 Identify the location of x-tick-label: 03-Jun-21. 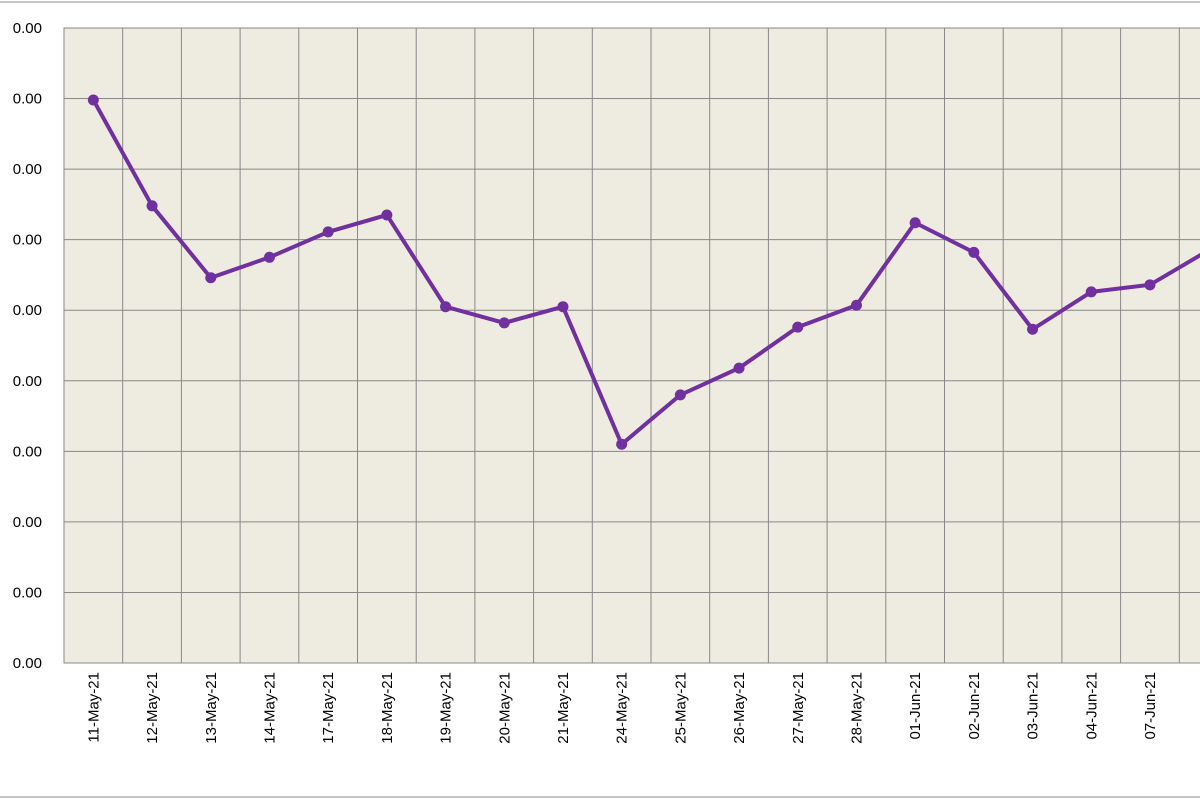
(1033, 706).